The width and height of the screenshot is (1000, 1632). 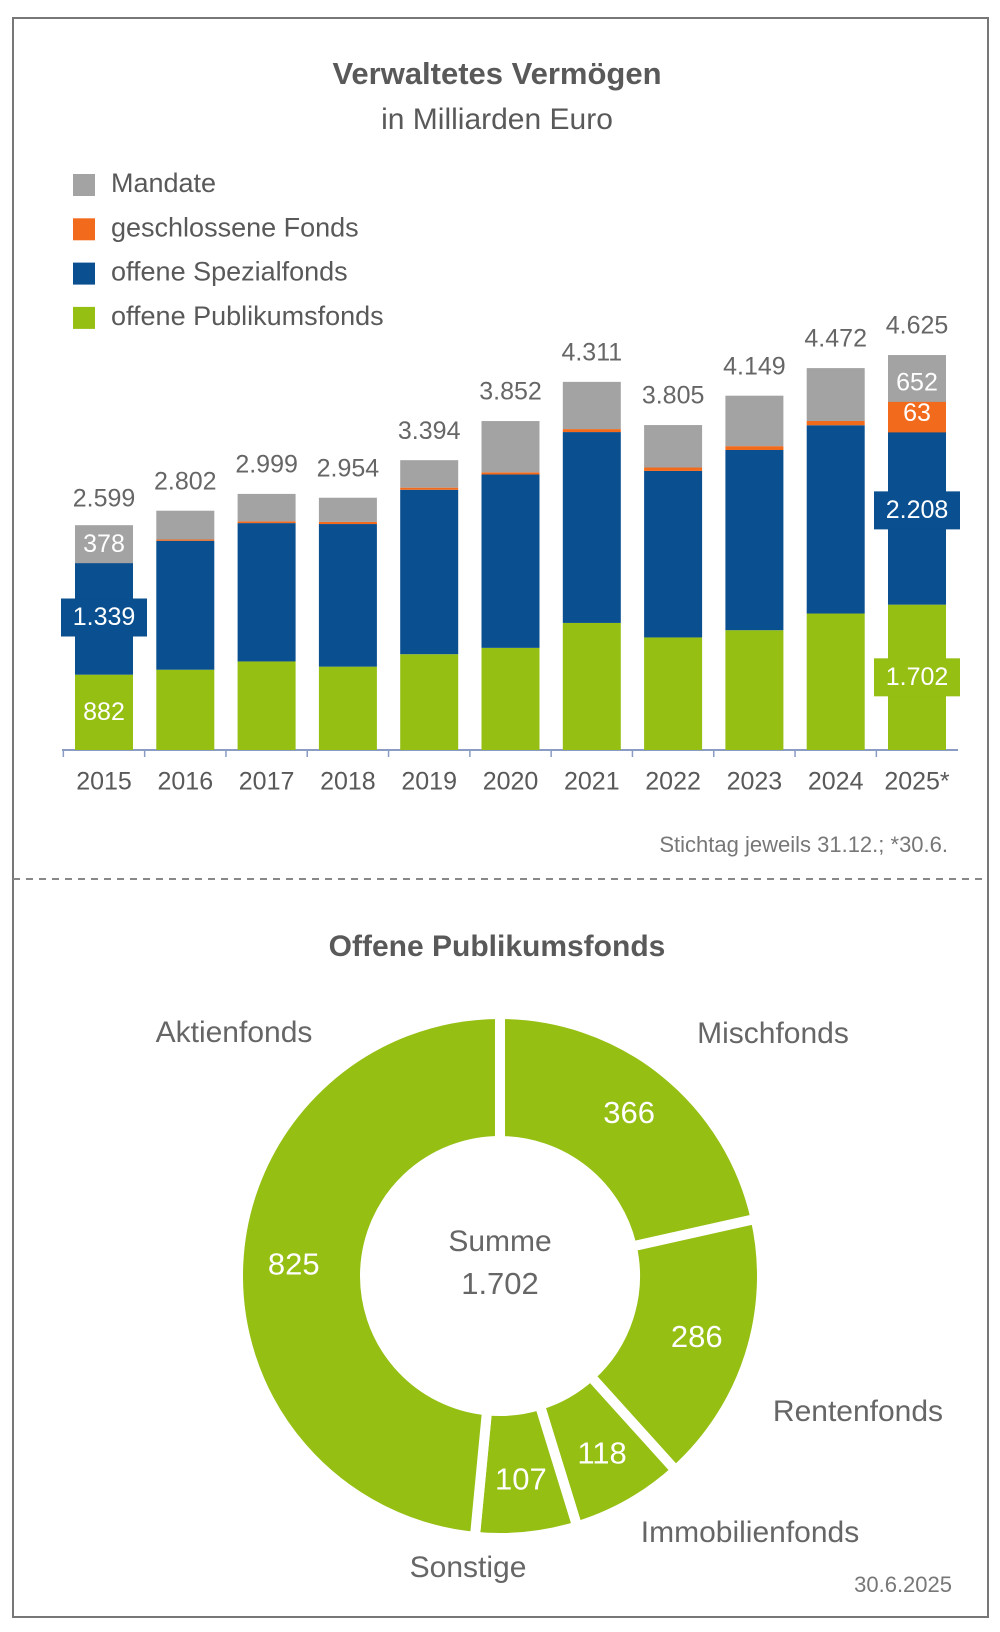 I want to click on value-label: 882, so click(x=104, y=712).